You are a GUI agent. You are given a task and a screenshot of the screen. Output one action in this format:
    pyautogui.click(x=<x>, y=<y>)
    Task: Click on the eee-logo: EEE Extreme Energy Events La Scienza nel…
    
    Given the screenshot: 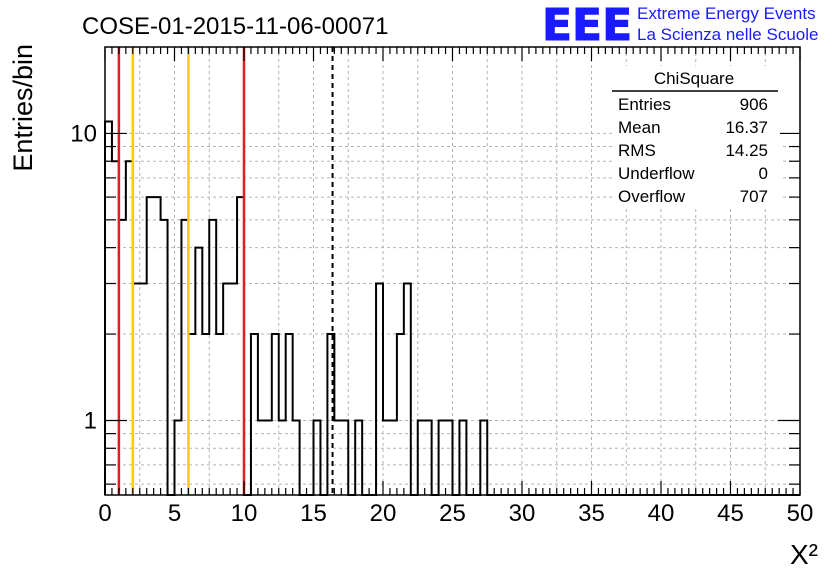 What is the action you would take?
    pyautogui.click(x=680, y=26)
    